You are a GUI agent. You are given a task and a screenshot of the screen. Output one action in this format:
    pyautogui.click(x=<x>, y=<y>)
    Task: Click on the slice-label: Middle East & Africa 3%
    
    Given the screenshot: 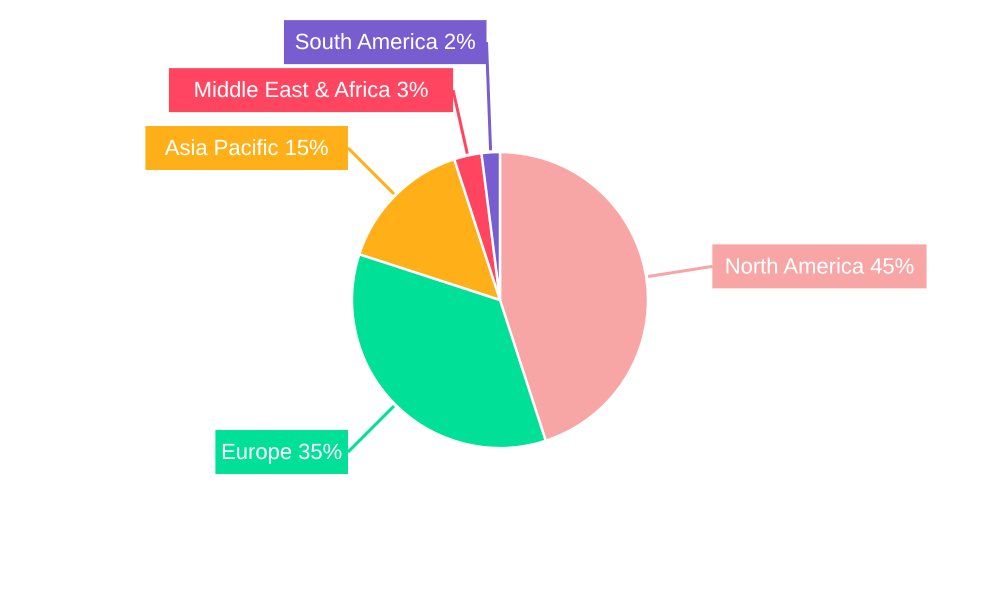 What is the action you would take?
    pyautogui.click(x=311, y=89)
    